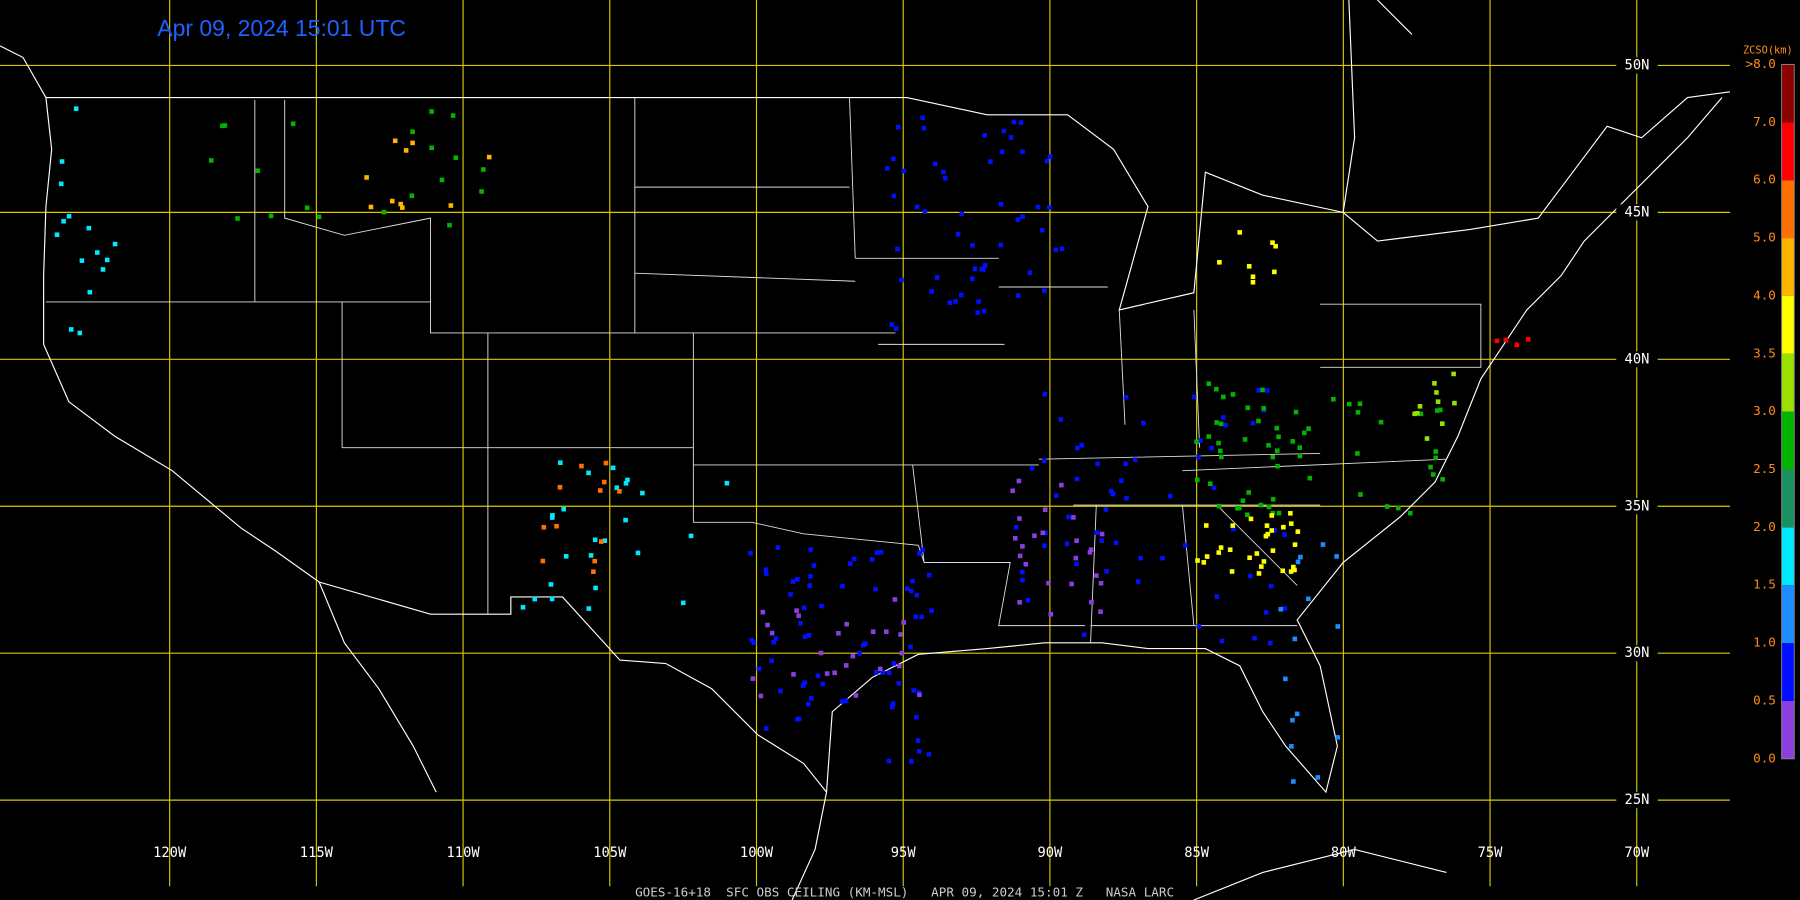 The image size is (1800, 900). What do you see at coordinates (904, 853) in the screenshot?
I see `longitude-label: 95W` at bounding box center [904, 853].